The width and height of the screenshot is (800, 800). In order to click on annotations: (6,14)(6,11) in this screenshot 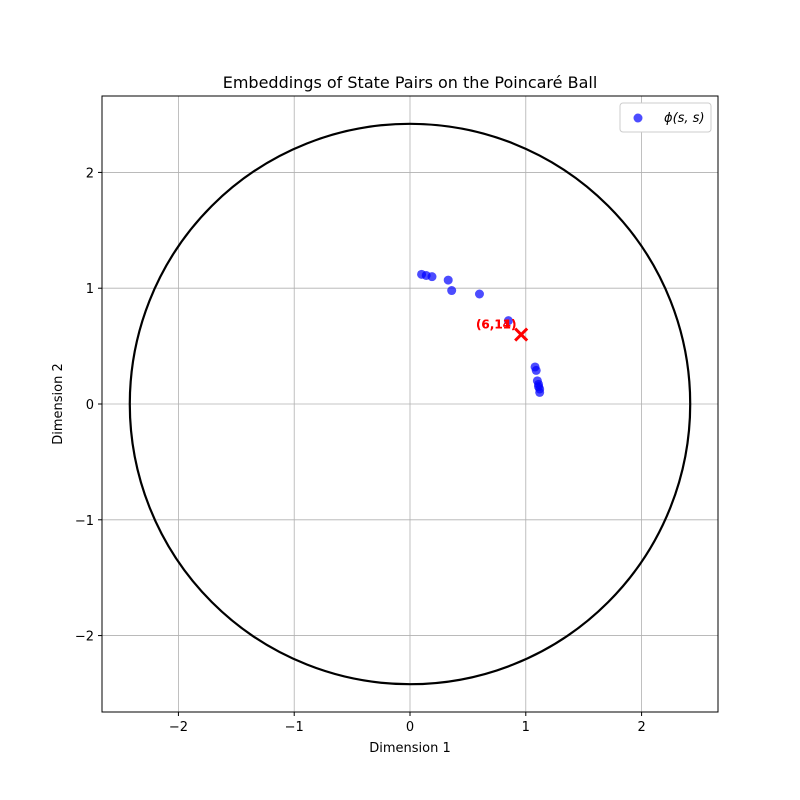, I will do `click(496, 325)`.